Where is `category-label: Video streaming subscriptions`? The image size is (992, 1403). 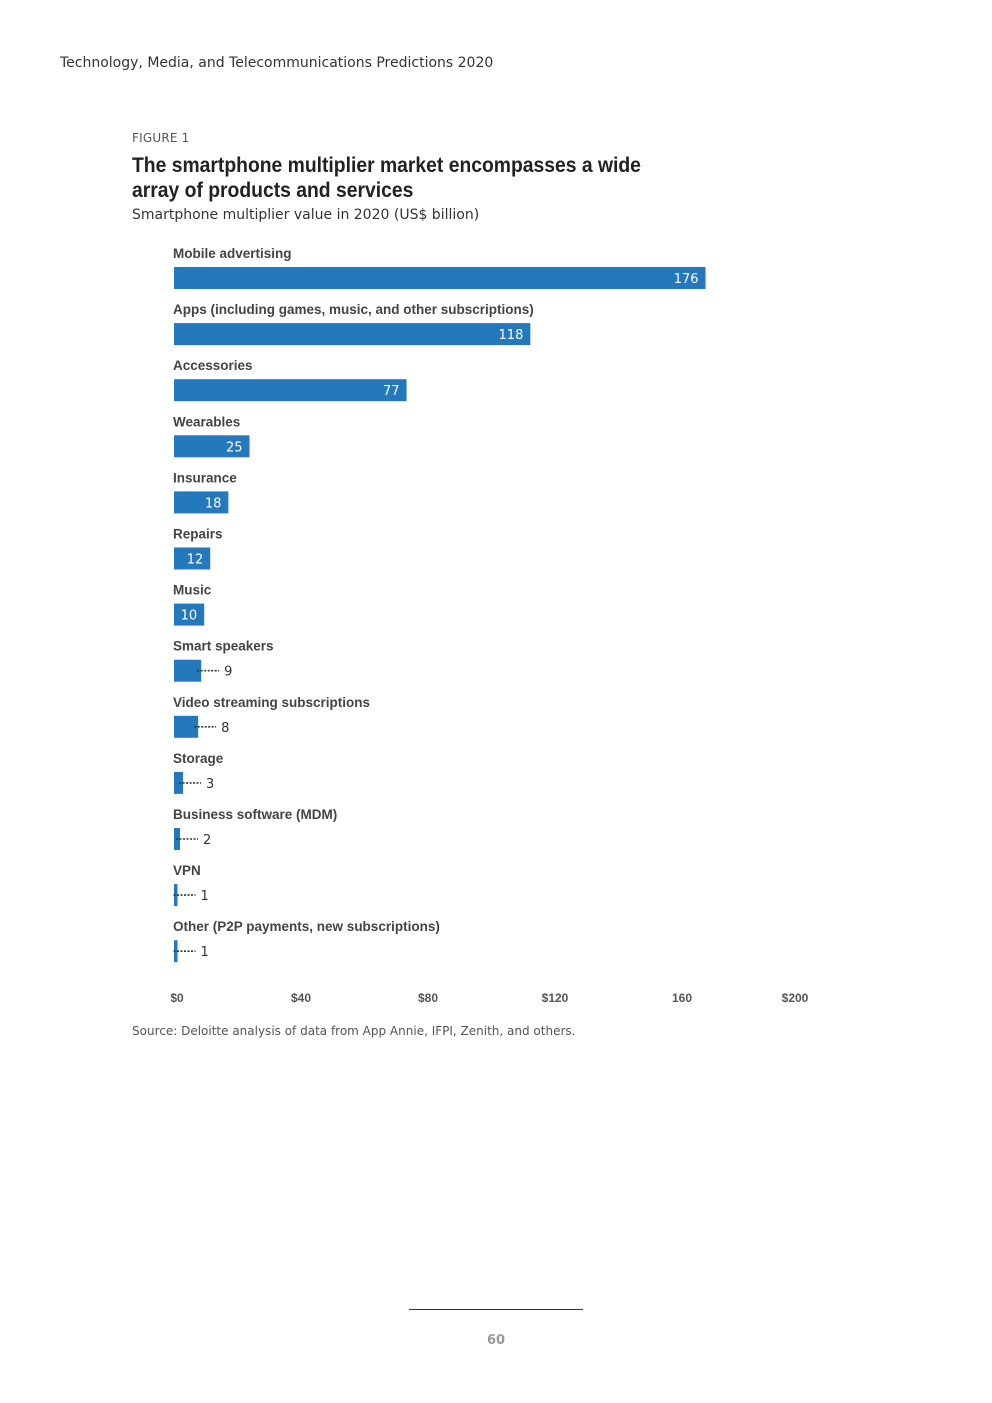 category-label: Video streaming subscriptions is located at coordinates (271, 702).